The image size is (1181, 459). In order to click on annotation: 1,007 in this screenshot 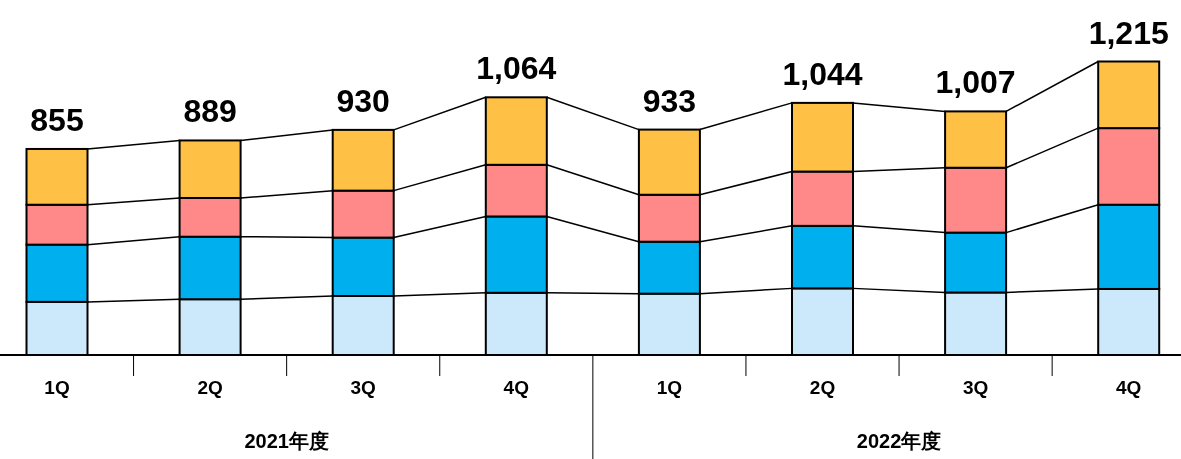, I will do `click(975, 82)`.